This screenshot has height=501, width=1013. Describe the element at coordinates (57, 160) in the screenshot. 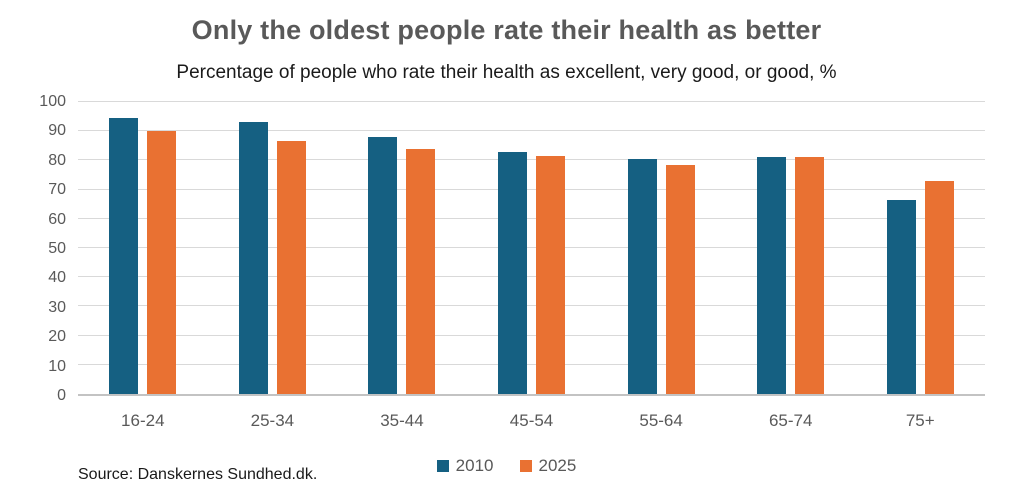

I see `y-tick-label-80: 80` at that location.